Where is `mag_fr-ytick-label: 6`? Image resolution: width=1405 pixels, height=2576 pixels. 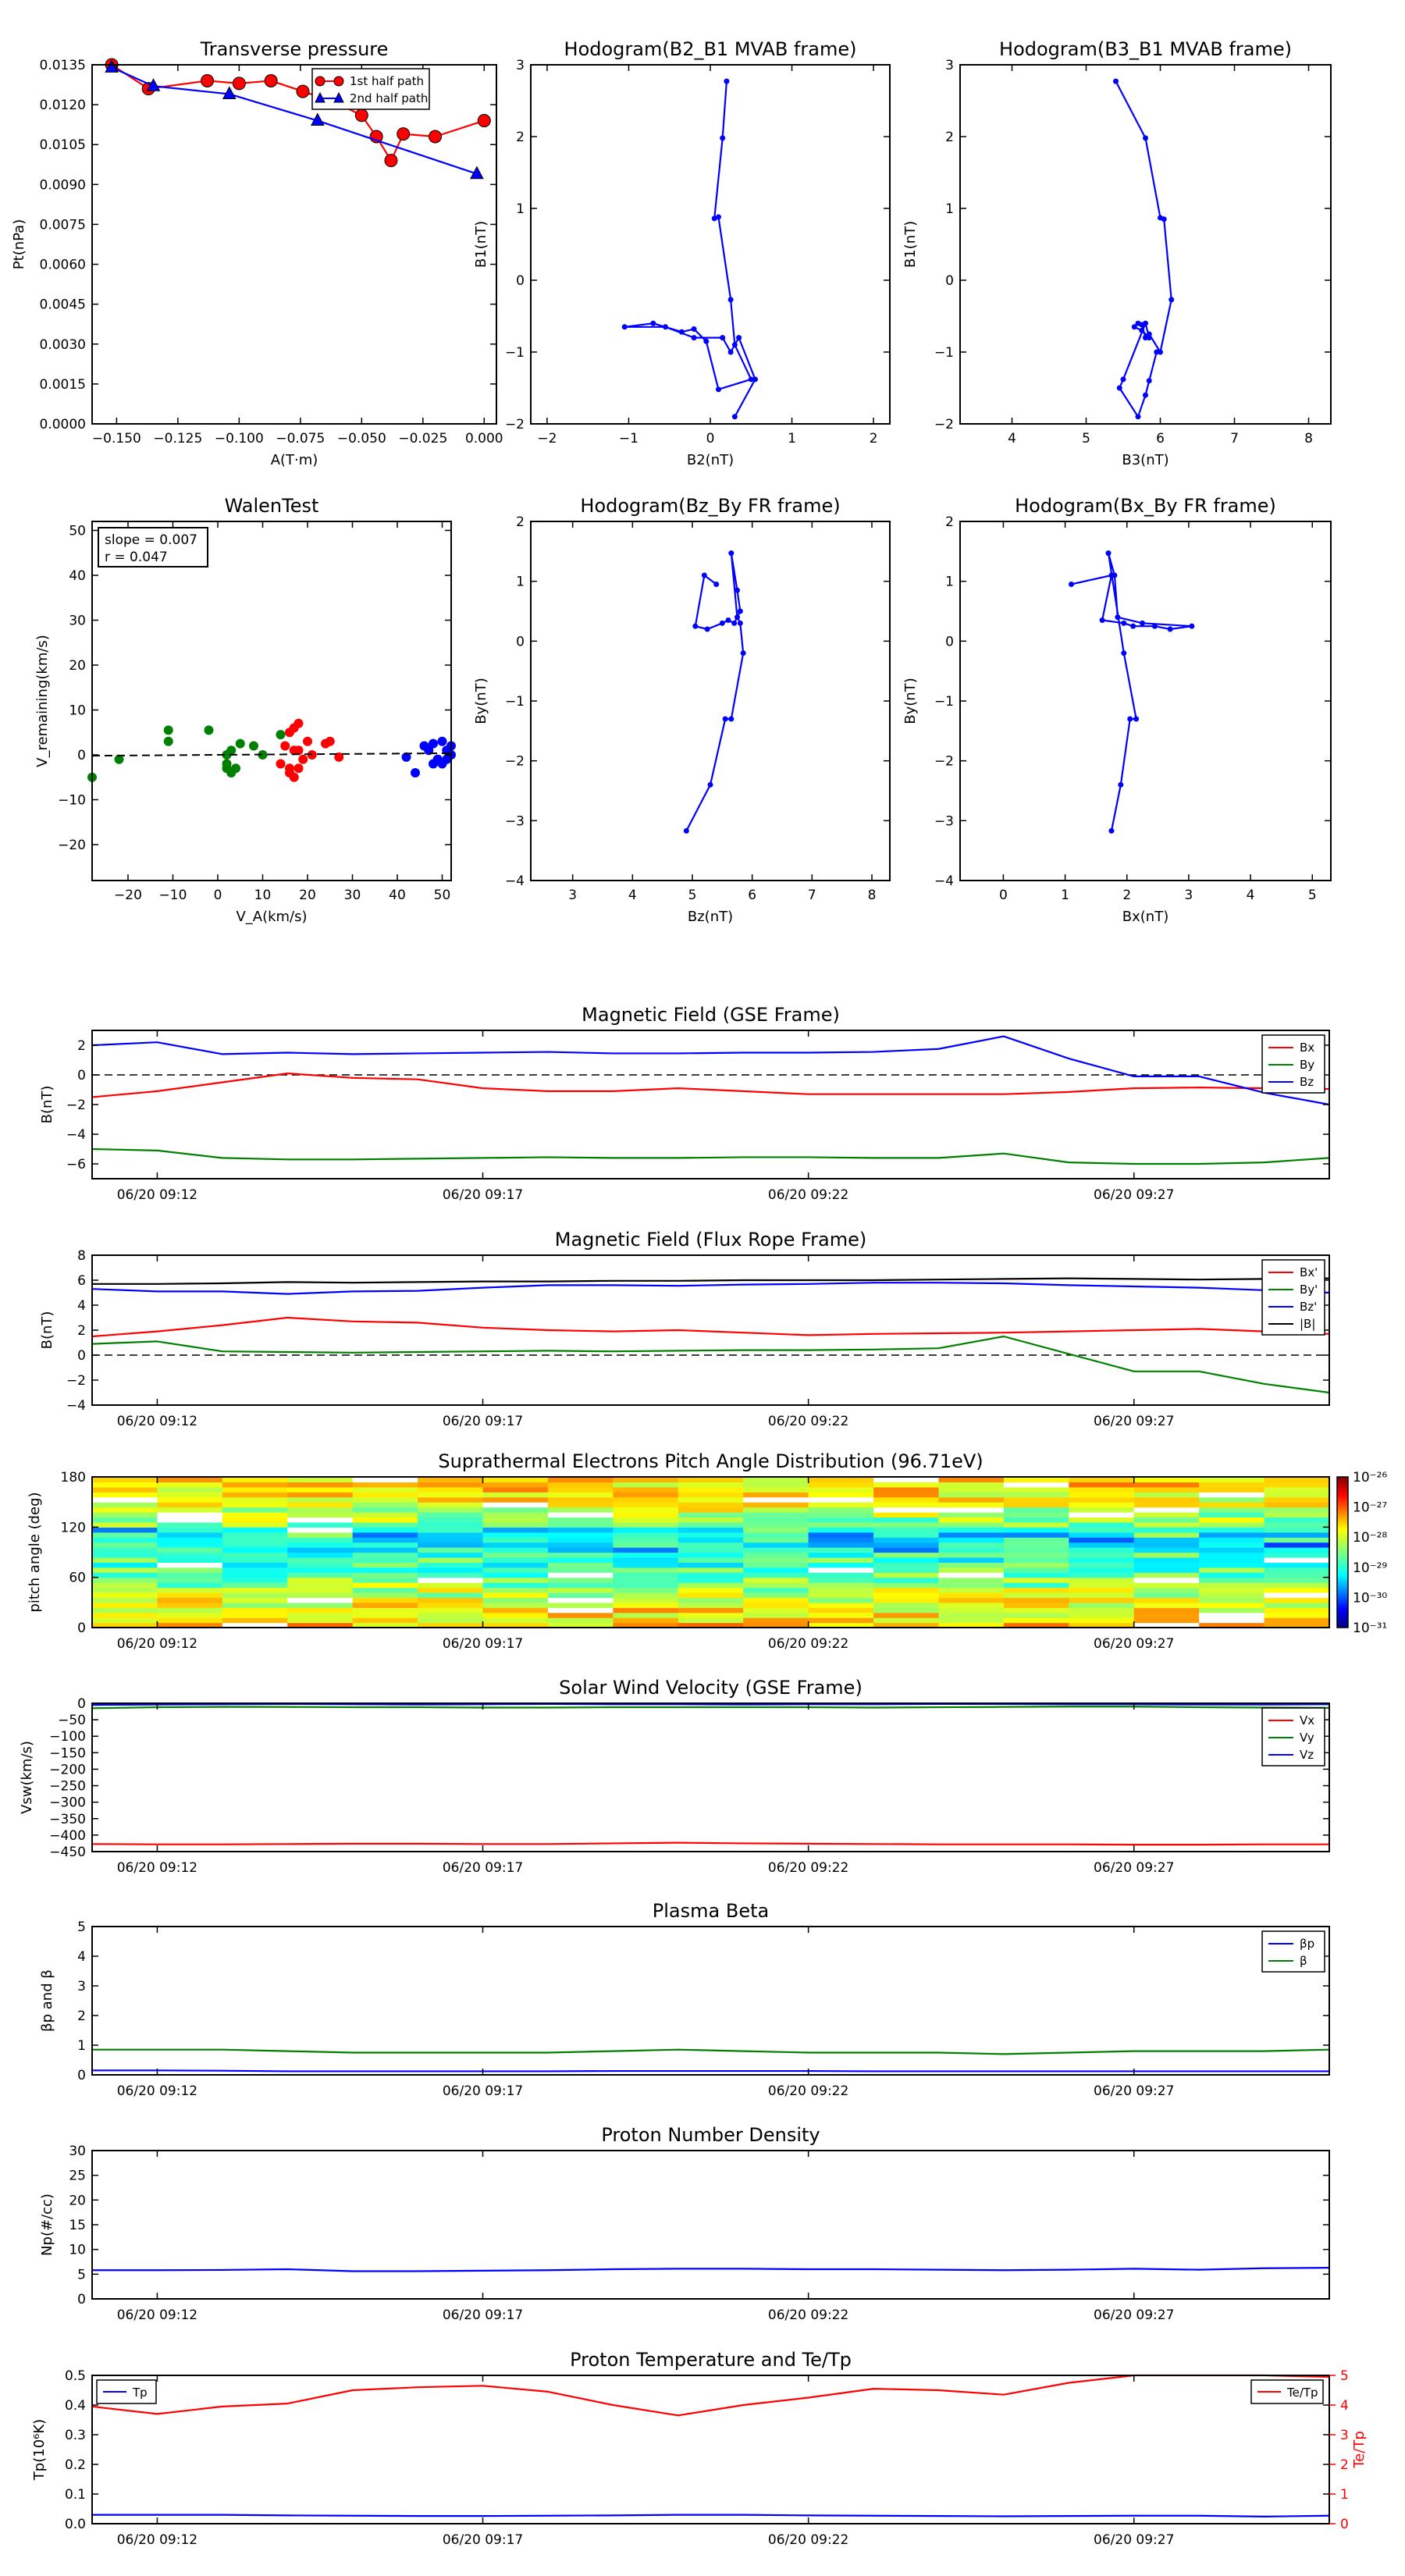
mag_fr-ytick-label: 6 is located at coordinates (81, 1281).